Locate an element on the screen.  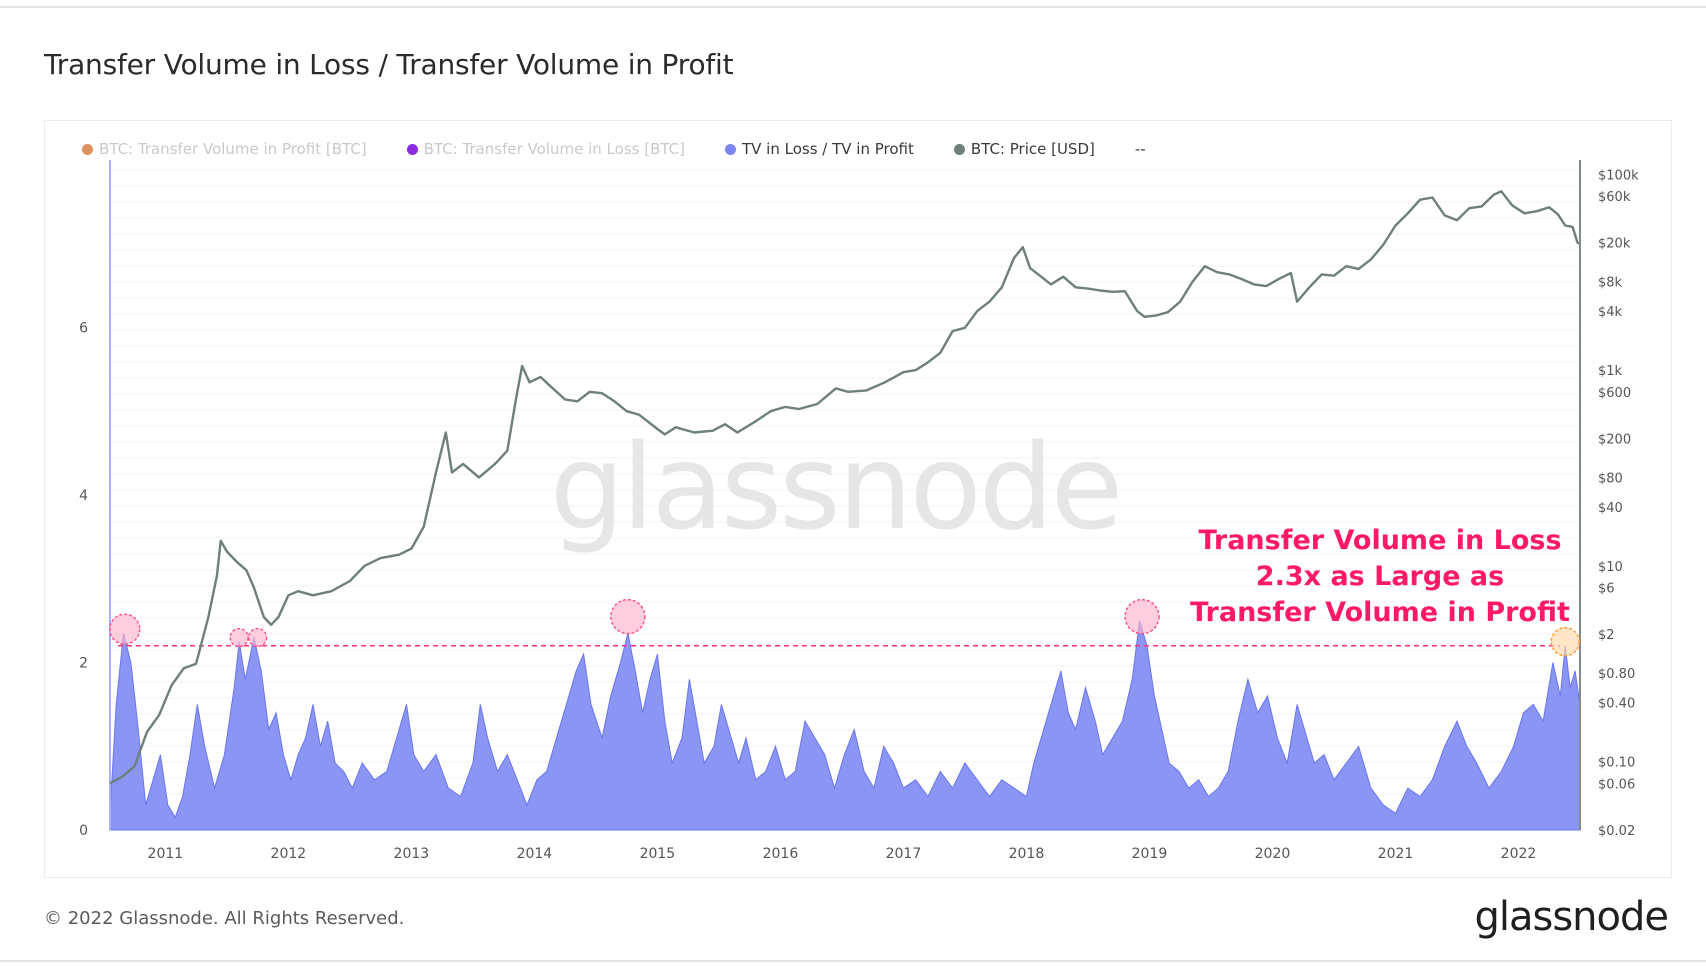
right-tick-label: $0.40 is located at coordinates (1616, 704).